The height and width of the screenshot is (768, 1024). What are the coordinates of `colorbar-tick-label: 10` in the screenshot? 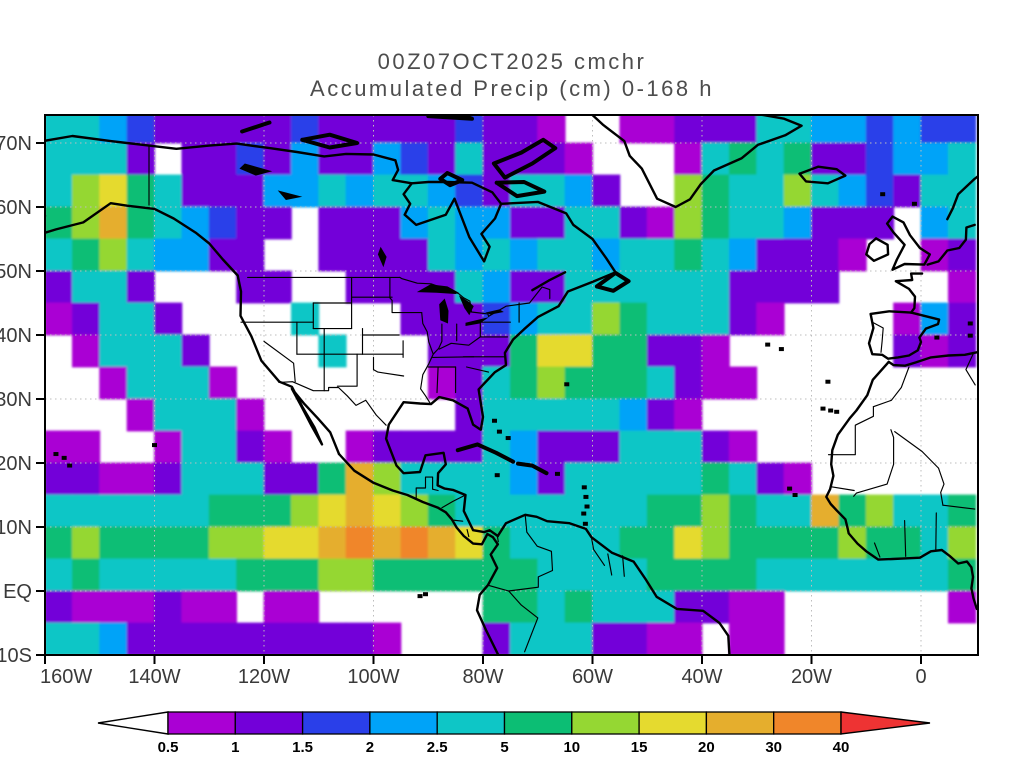 It's located at (571, 747).